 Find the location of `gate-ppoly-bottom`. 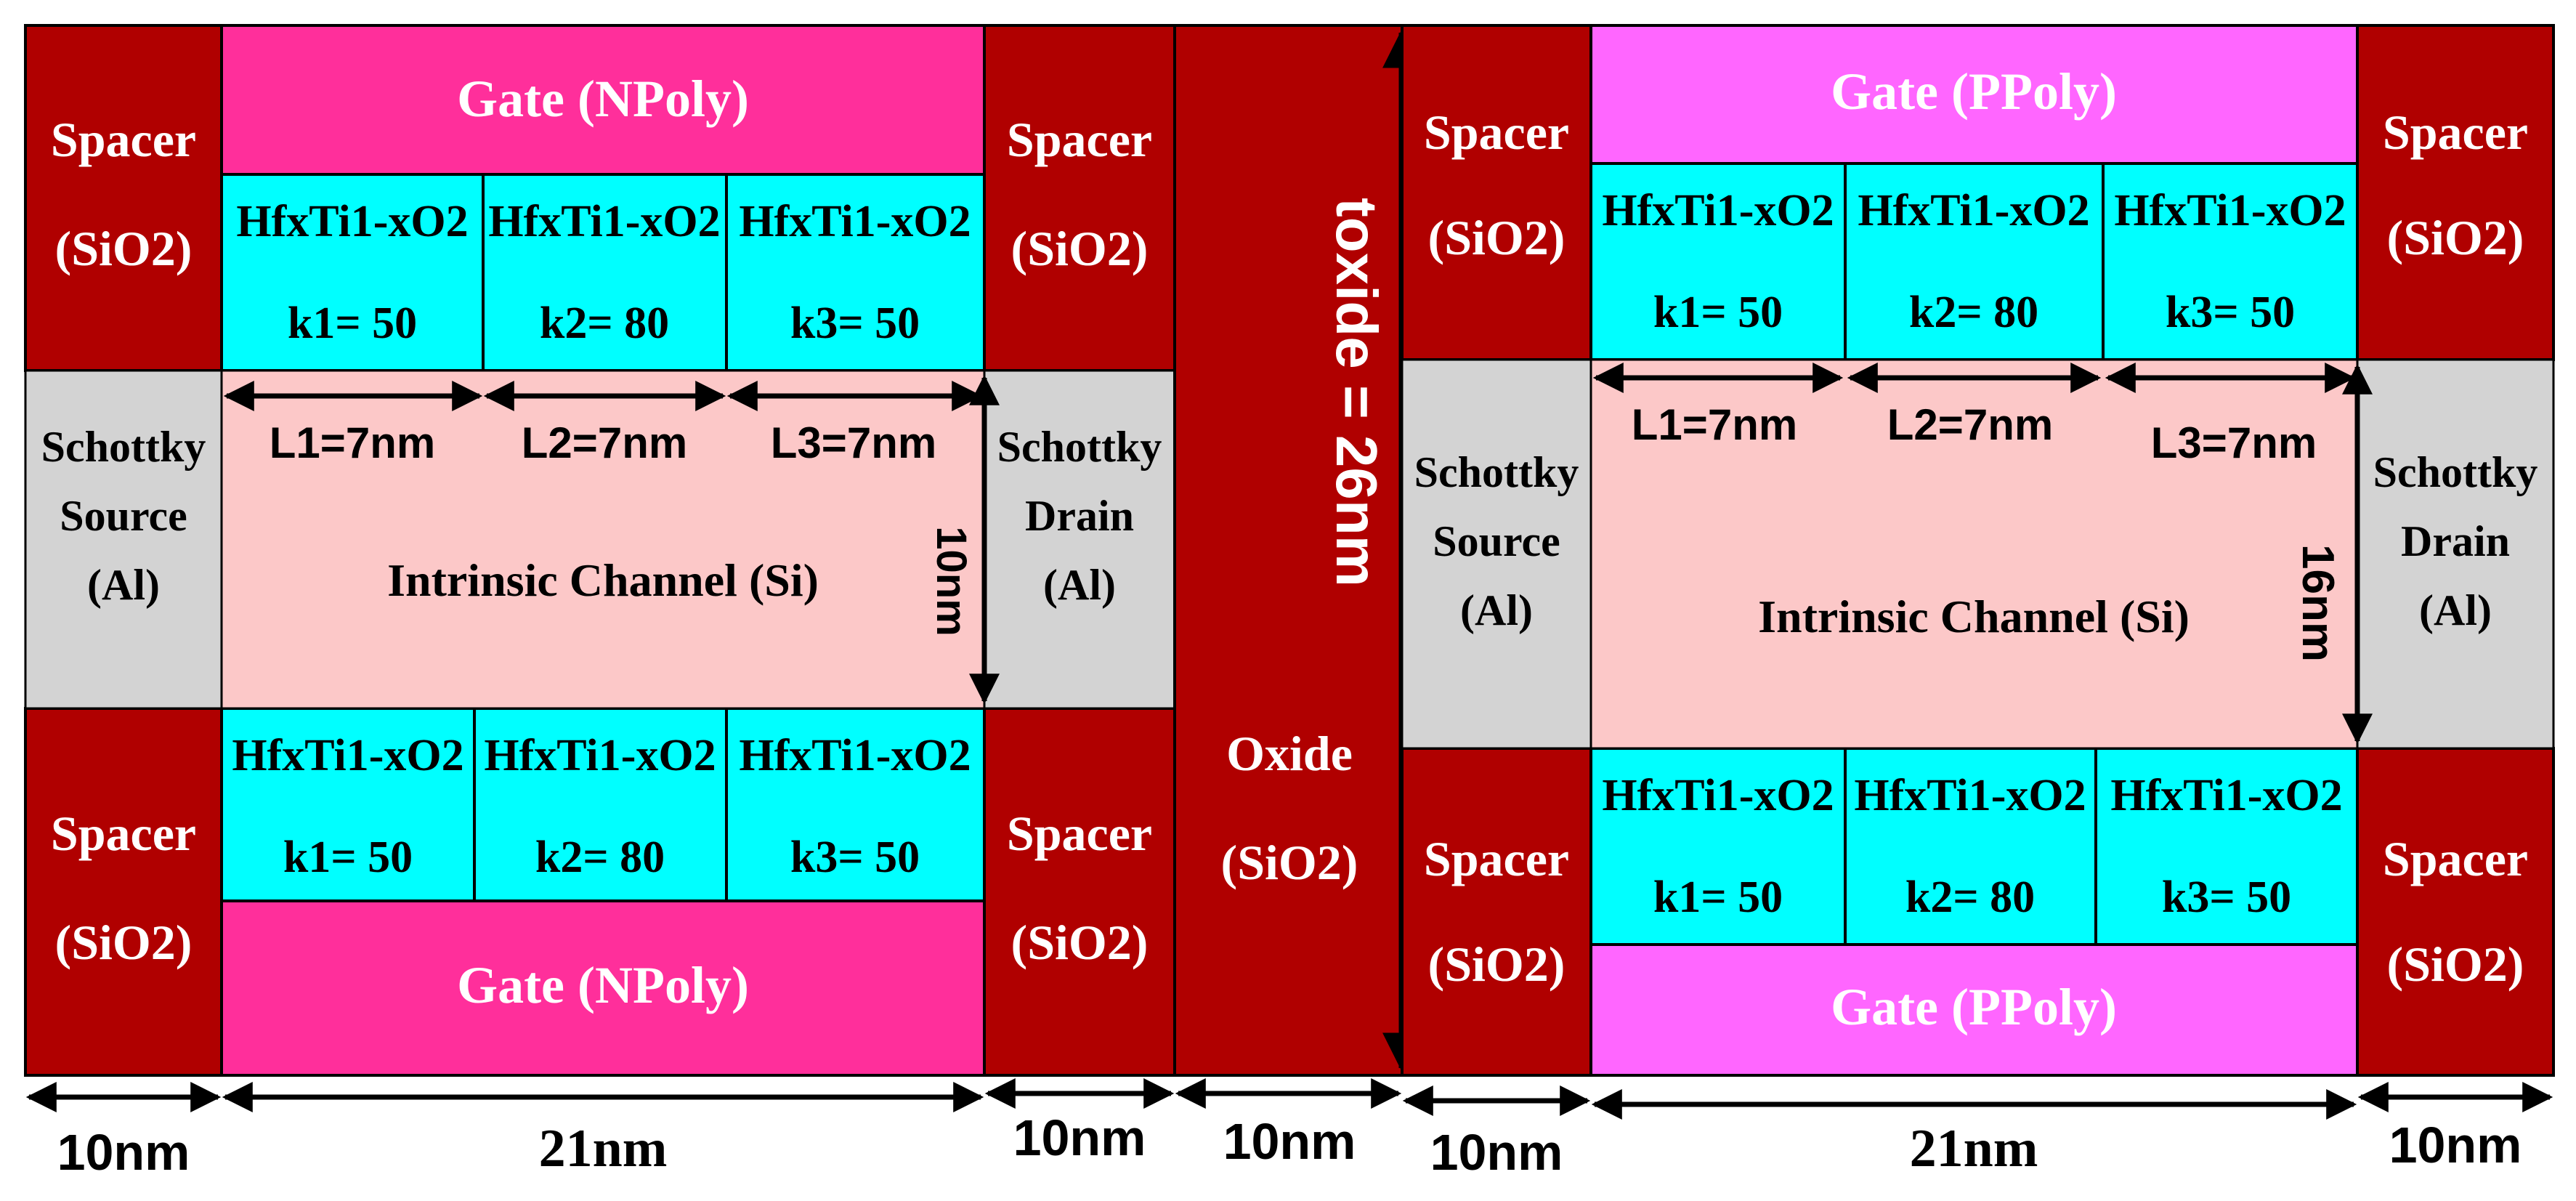

gate-ppoly-bottom is located at coordinates (1974, 1010).